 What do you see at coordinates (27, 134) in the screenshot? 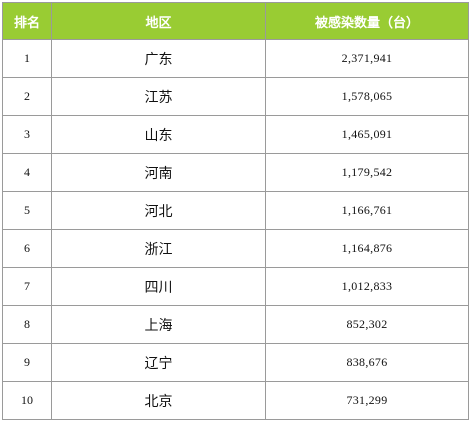
I see `rank-cell: 3` at bounding box center [27, 134].